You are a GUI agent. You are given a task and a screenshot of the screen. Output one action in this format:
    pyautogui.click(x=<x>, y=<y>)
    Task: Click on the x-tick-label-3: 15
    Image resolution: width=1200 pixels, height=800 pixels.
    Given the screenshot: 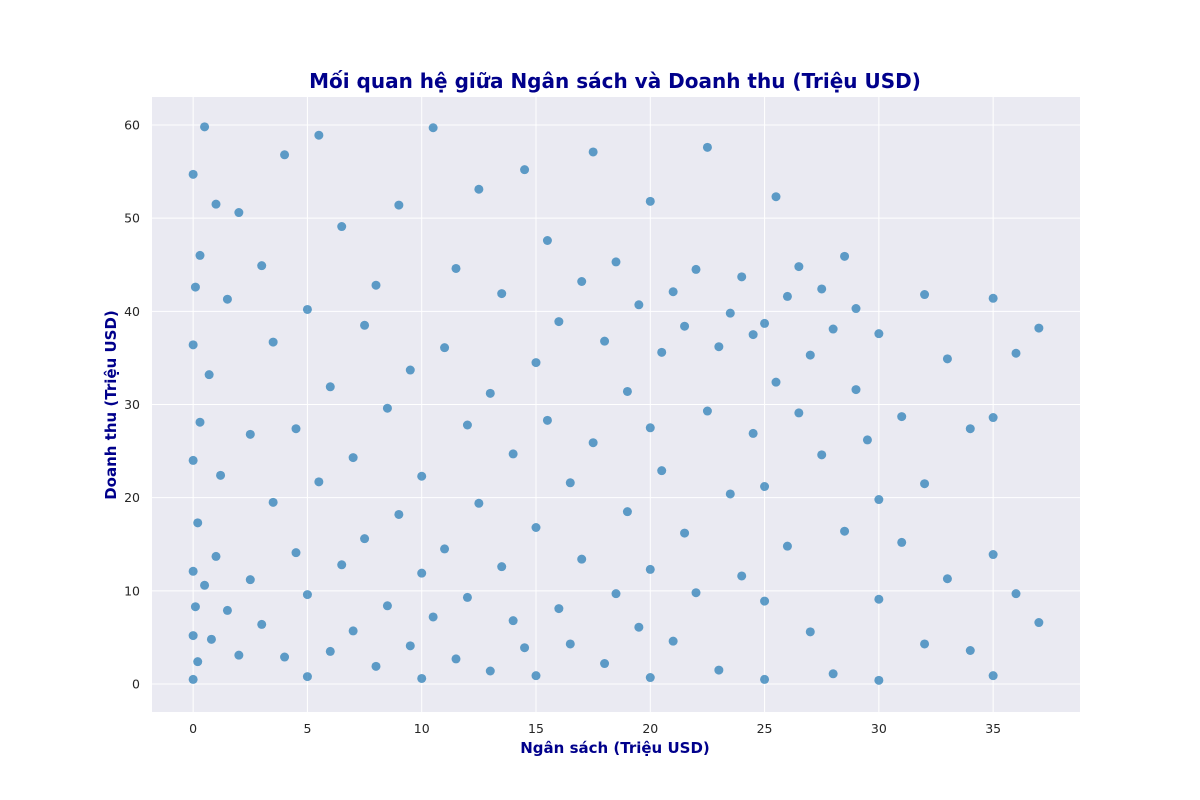 What is the action you would take?
    pyautogui.click(x=536, y=728)
    